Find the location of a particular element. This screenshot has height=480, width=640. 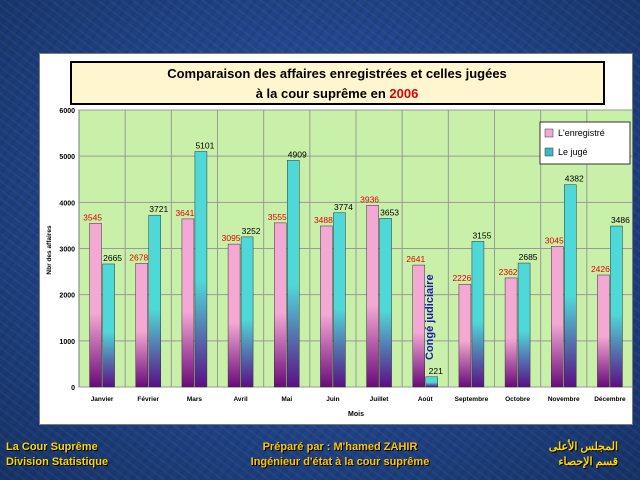

x-tick-label: Décembre is located at coordinates (610, 399).